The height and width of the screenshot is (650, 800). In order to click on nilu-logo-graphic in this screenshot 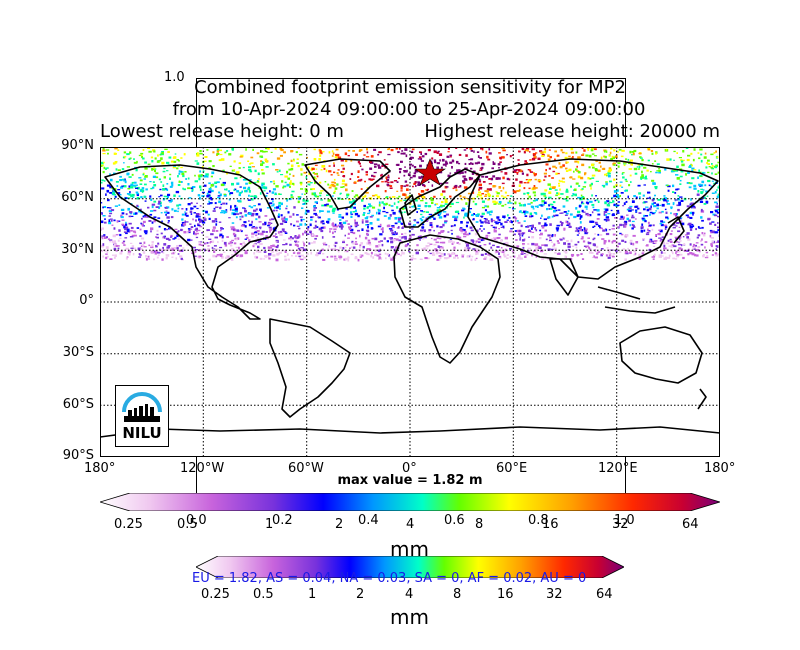, I will do `click(142, 407)`.